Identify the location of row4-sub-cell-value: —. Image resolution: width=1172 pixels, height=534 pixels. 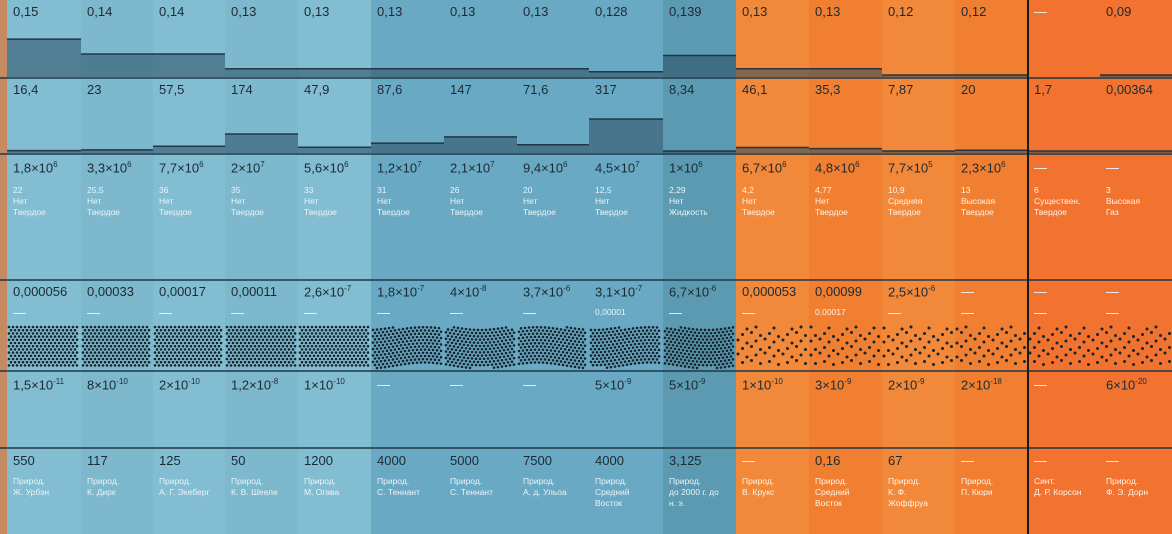
(310, 312).